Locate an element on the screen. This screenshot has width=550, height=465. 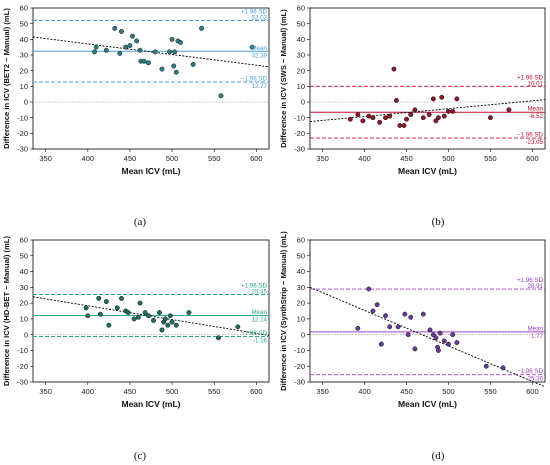
mean-value: 12.14 is located at coordinates (260, 320).